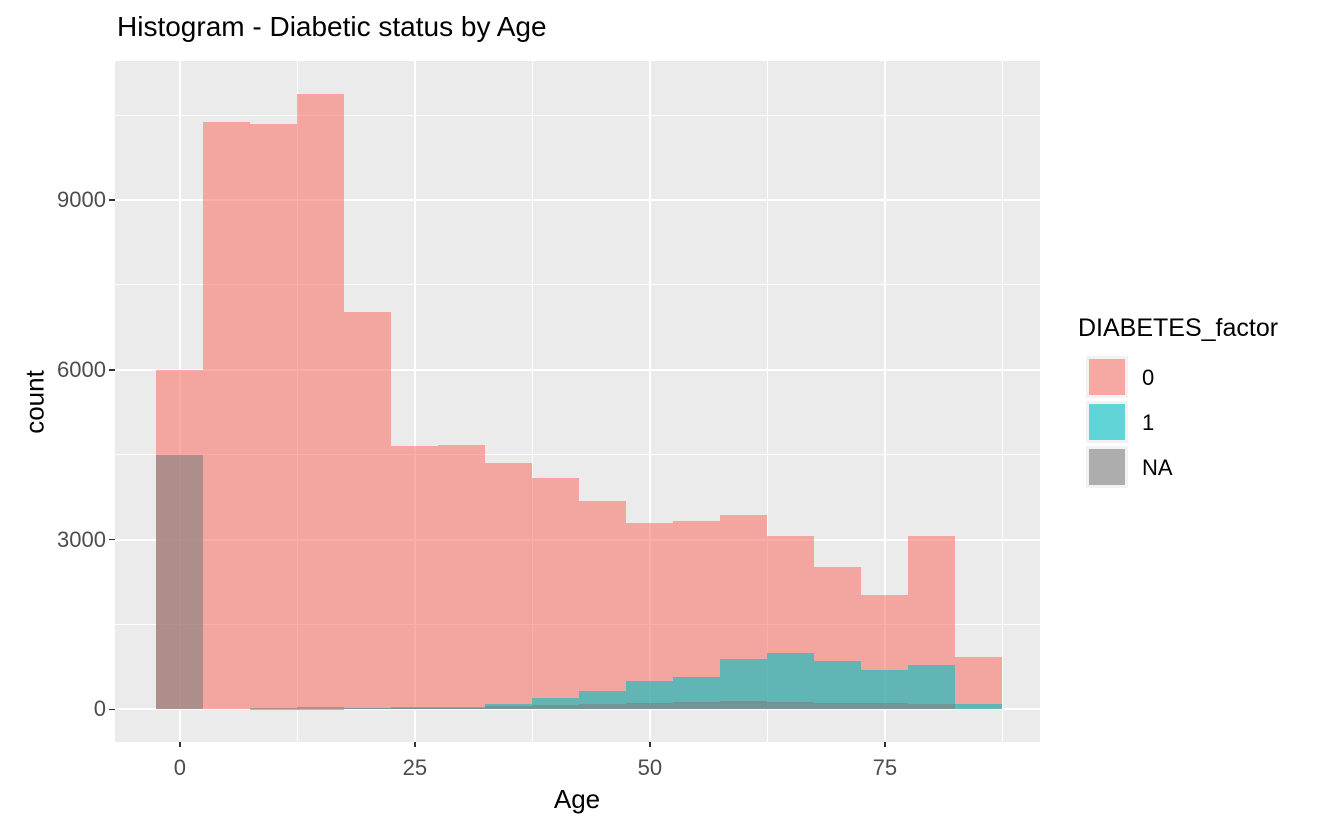  Describe the element at coordinates (99, 709) in the screenshot. I see `y-tick-label-0: 0` at that location.